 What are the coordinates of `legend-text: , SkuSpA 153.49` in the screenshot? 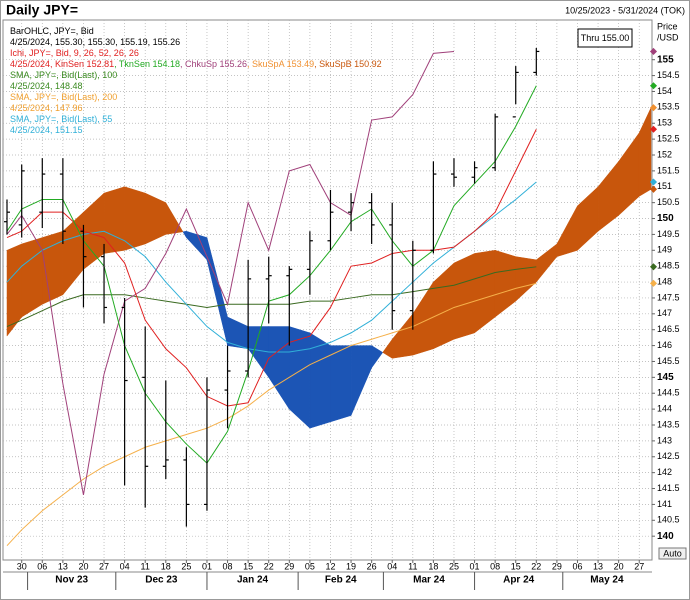 It's located at (280, 64).